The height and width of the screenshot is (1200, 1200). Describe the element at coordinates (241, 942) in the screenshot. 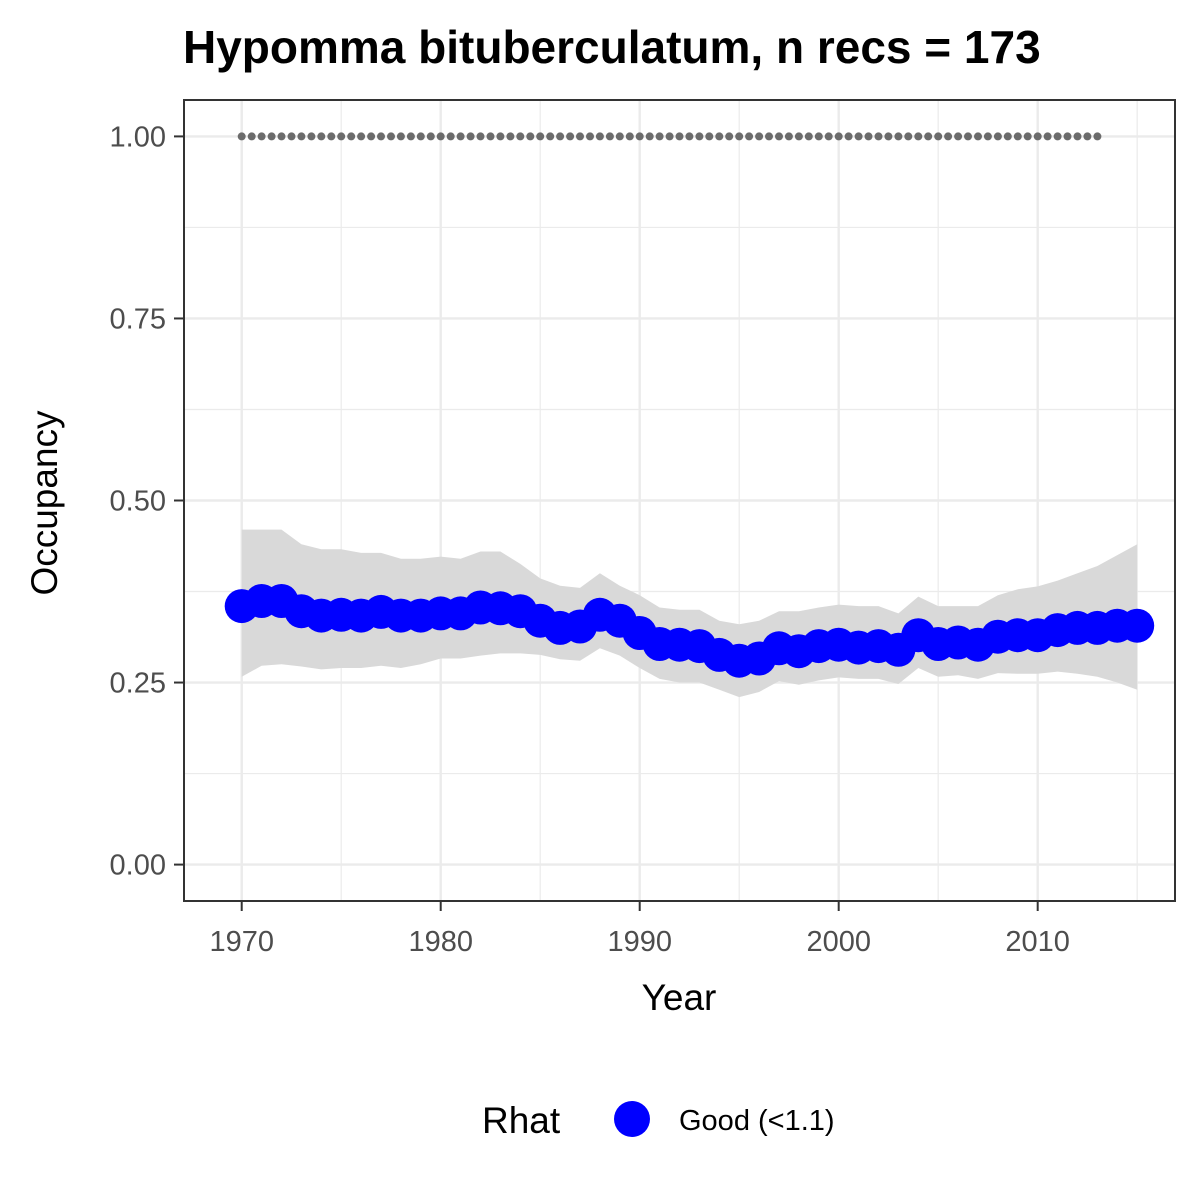

I see `x-tick-label: 1970` at that location.